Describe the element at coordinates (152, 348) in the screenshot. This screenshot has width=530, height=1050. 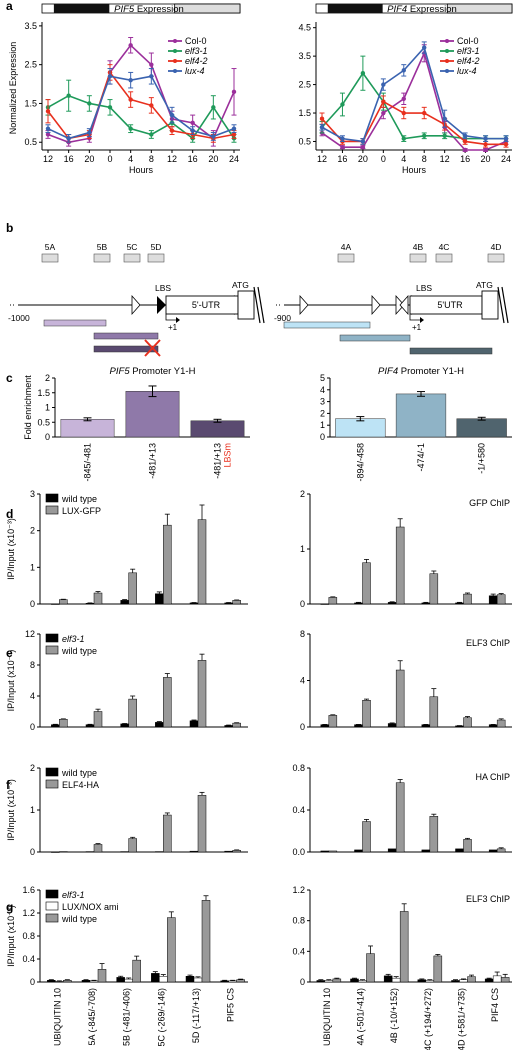
I see `lbs-mutation-x` at that location.